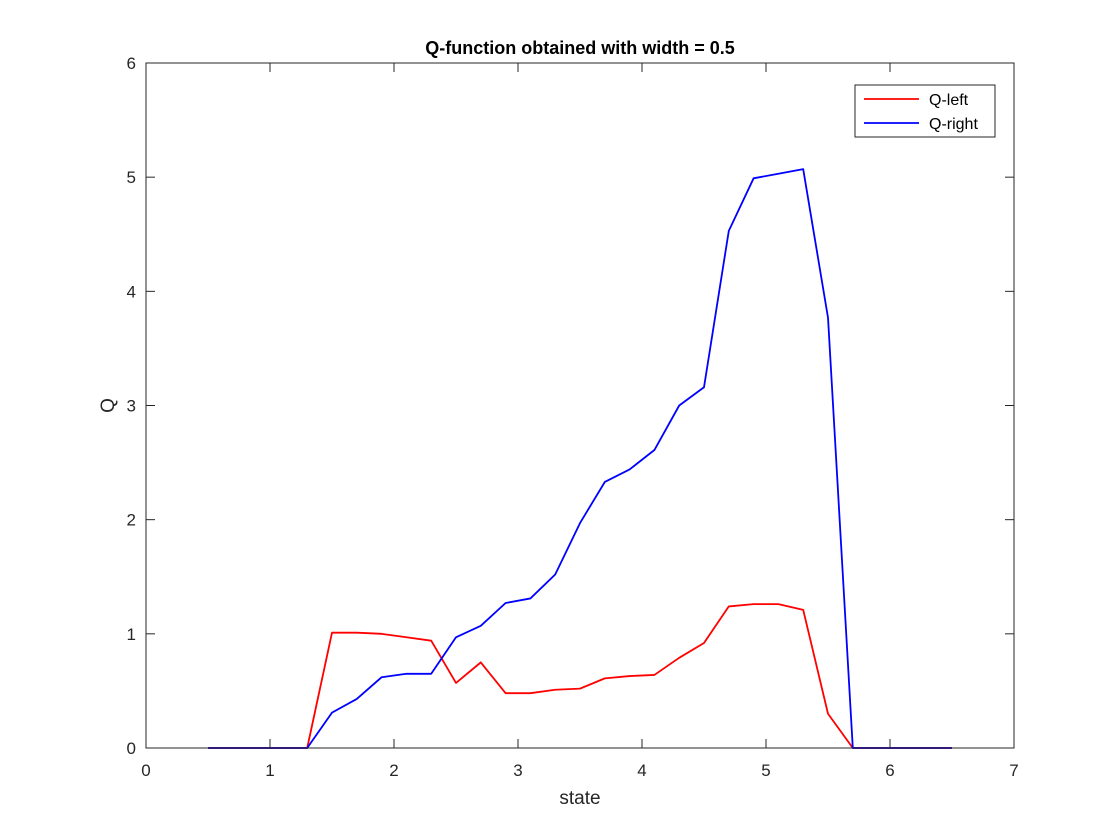  I want to click on y-axis-label: Q, so click(108, 405).